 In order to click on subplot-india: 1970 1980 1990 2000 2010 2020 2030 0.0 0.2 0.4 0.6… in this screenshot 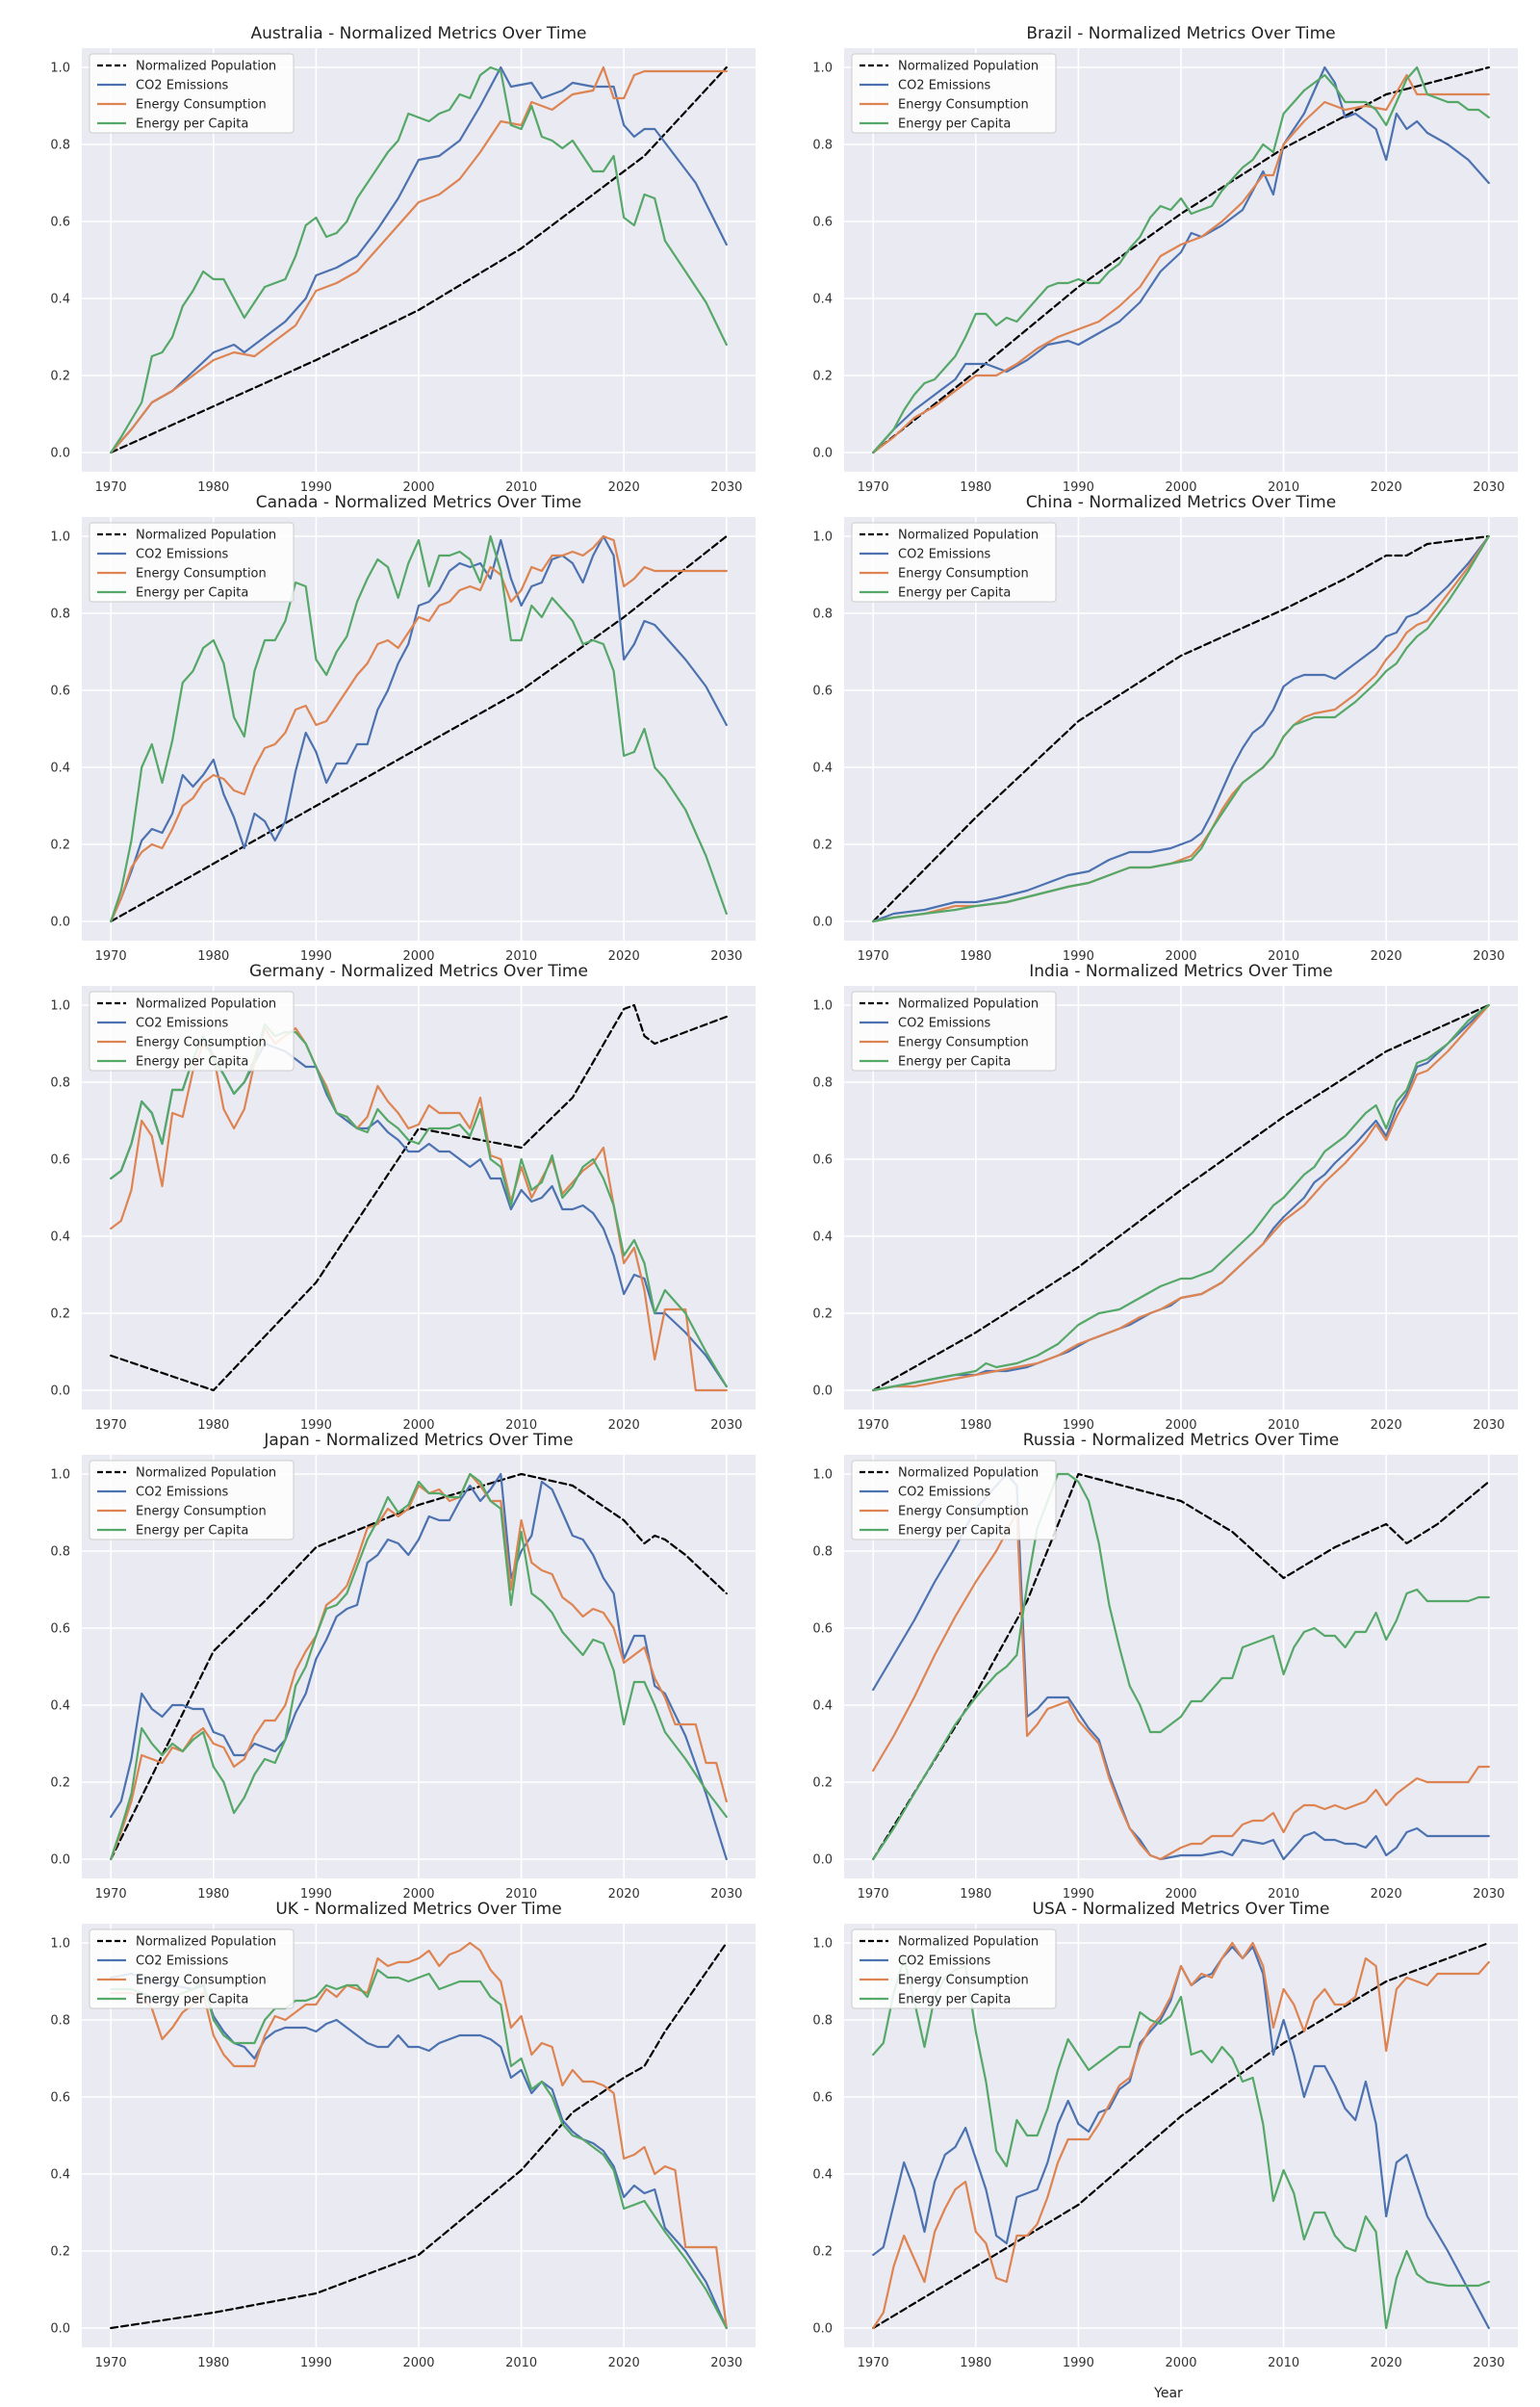, I will do `click(1165, 1197)`.